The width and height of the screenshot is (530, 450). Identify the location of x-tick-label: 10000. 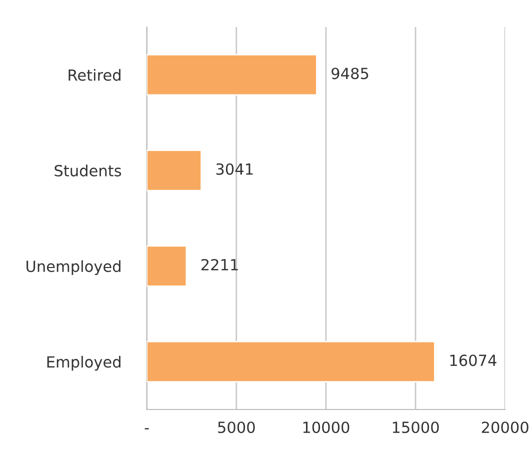
(326, 428).